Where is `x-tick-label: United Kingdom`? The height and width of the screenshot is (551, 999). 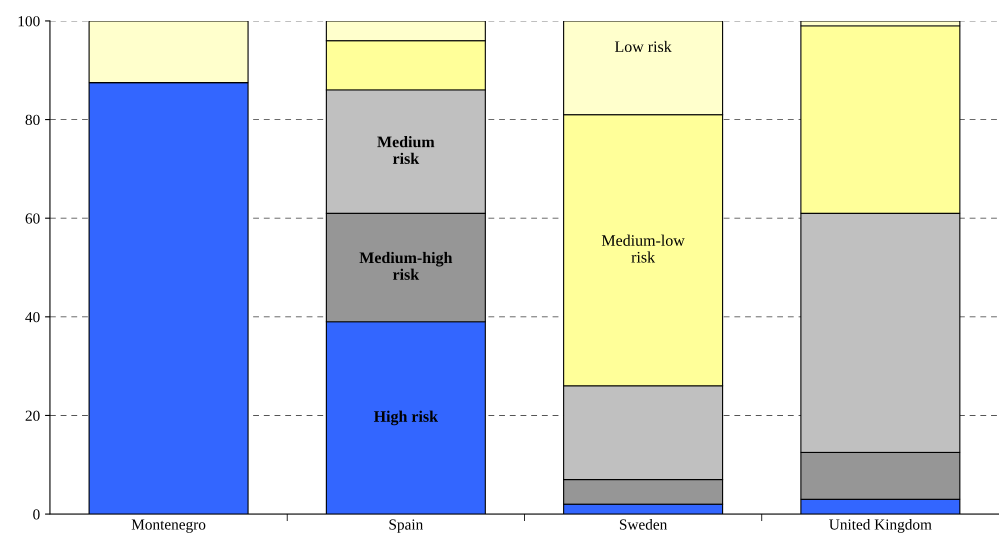
x-tick-label: United Kingdom is located at coordinates (880, 525).